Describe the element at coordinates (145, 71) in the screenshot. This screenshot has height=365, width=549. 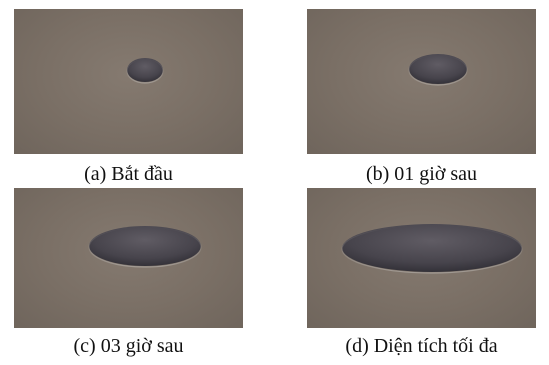
I see `blob-start-image` at that location.